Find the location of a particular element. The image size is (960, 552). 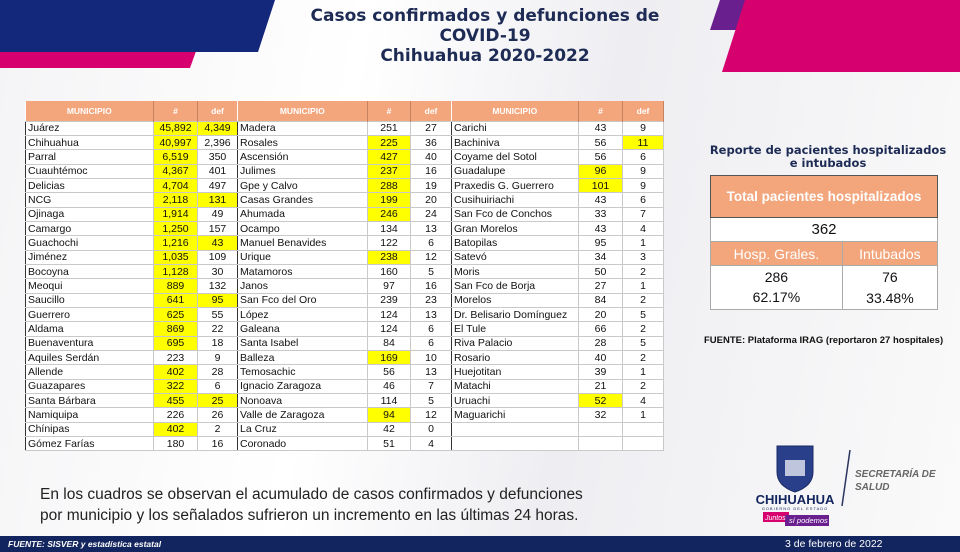

table-row: Urique 238 12 is located at coordinates (344, 257).